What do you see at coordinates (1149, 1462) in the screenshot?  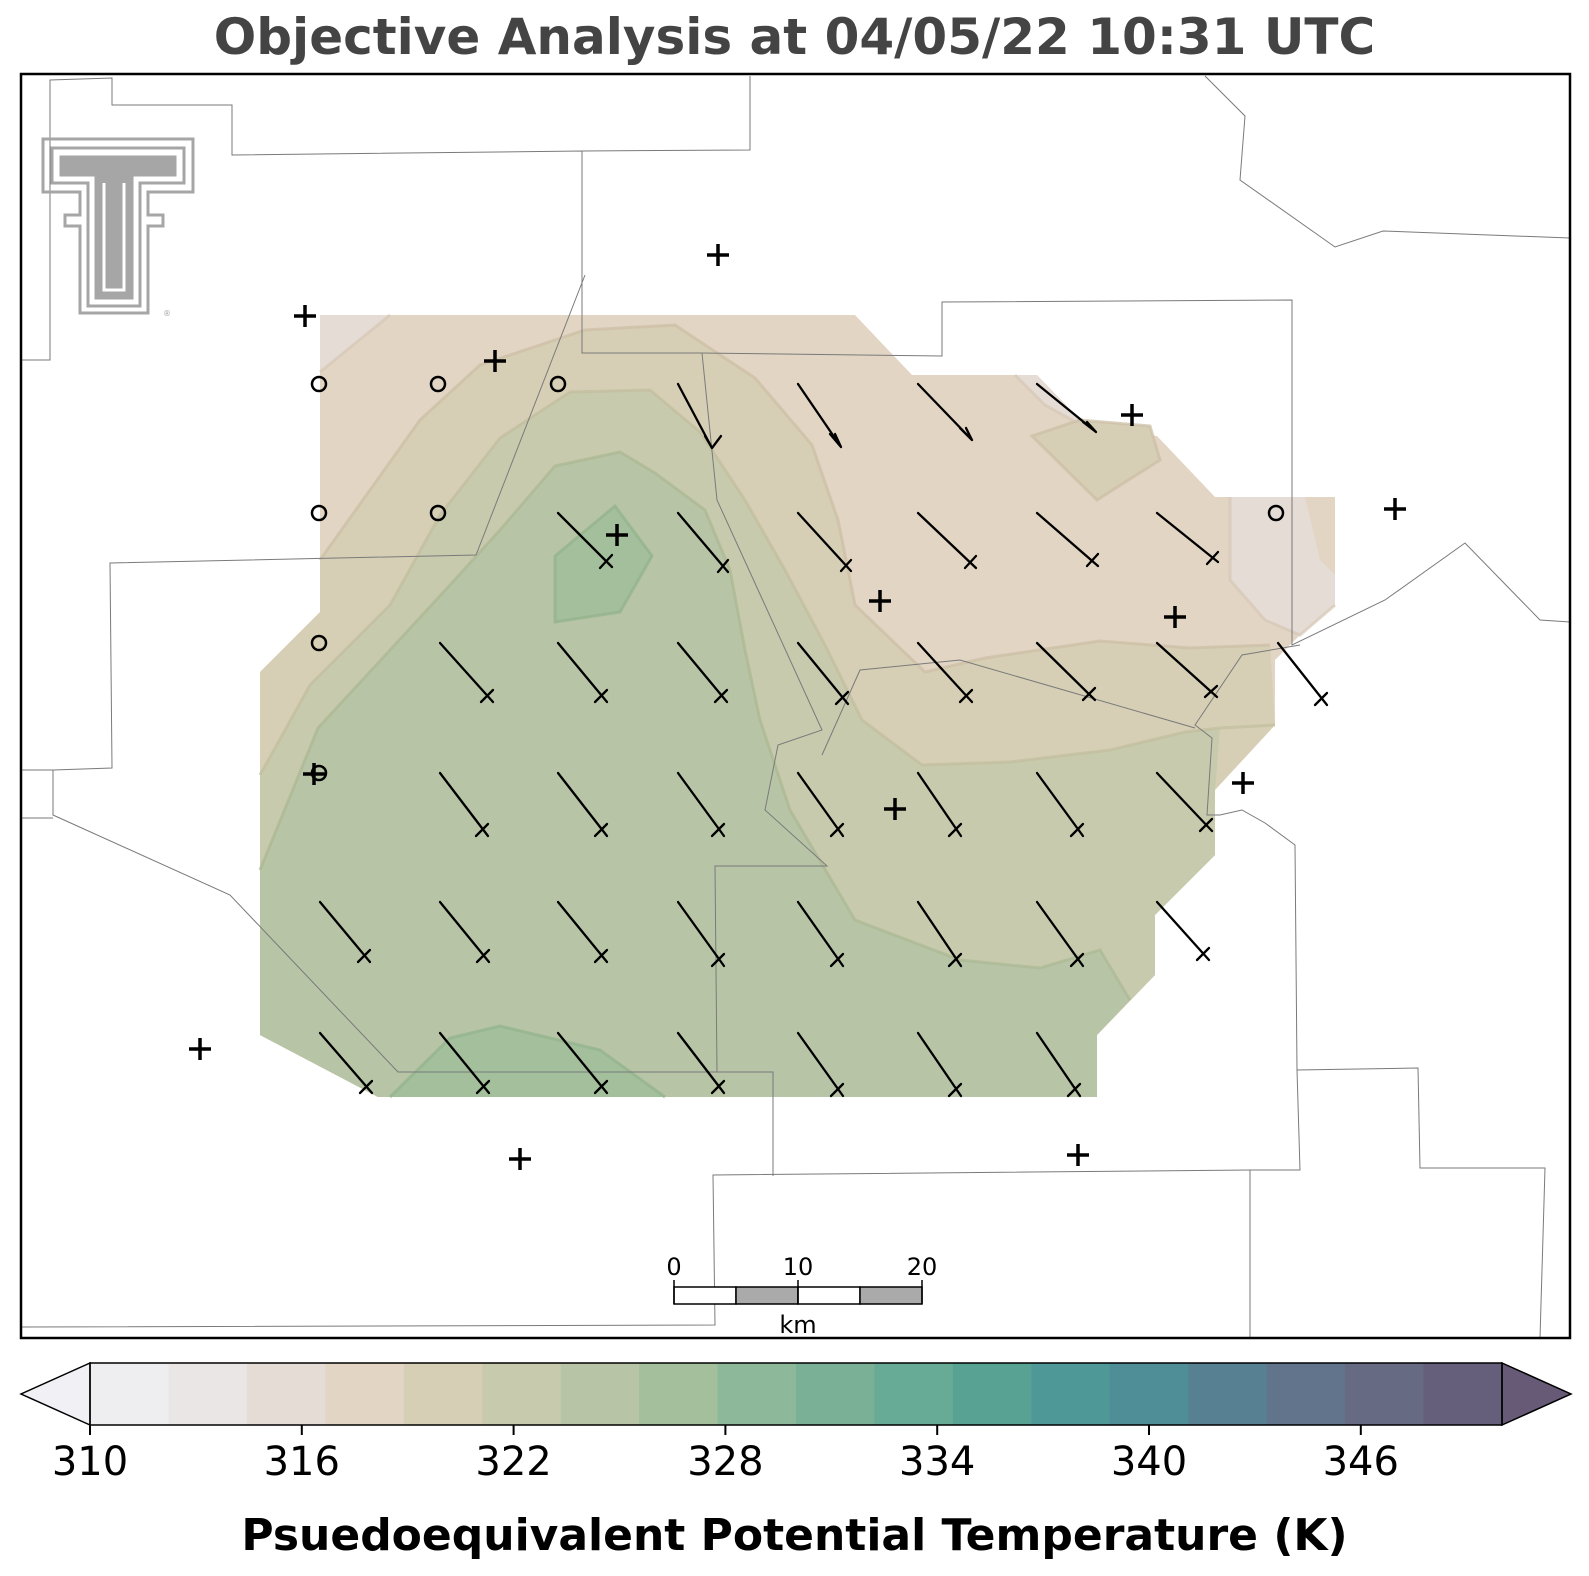 I see `colorbar-tick-label: 340` at bounding box center [1149, 1462].